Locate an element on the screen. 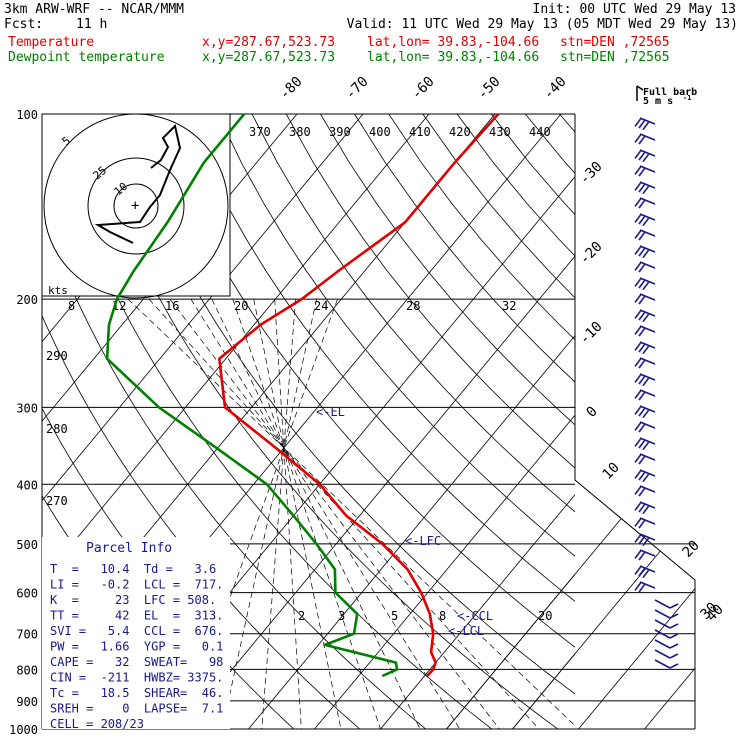 This screenshot has height=740, width=740. frame-right is located at coordinates (635, 421).